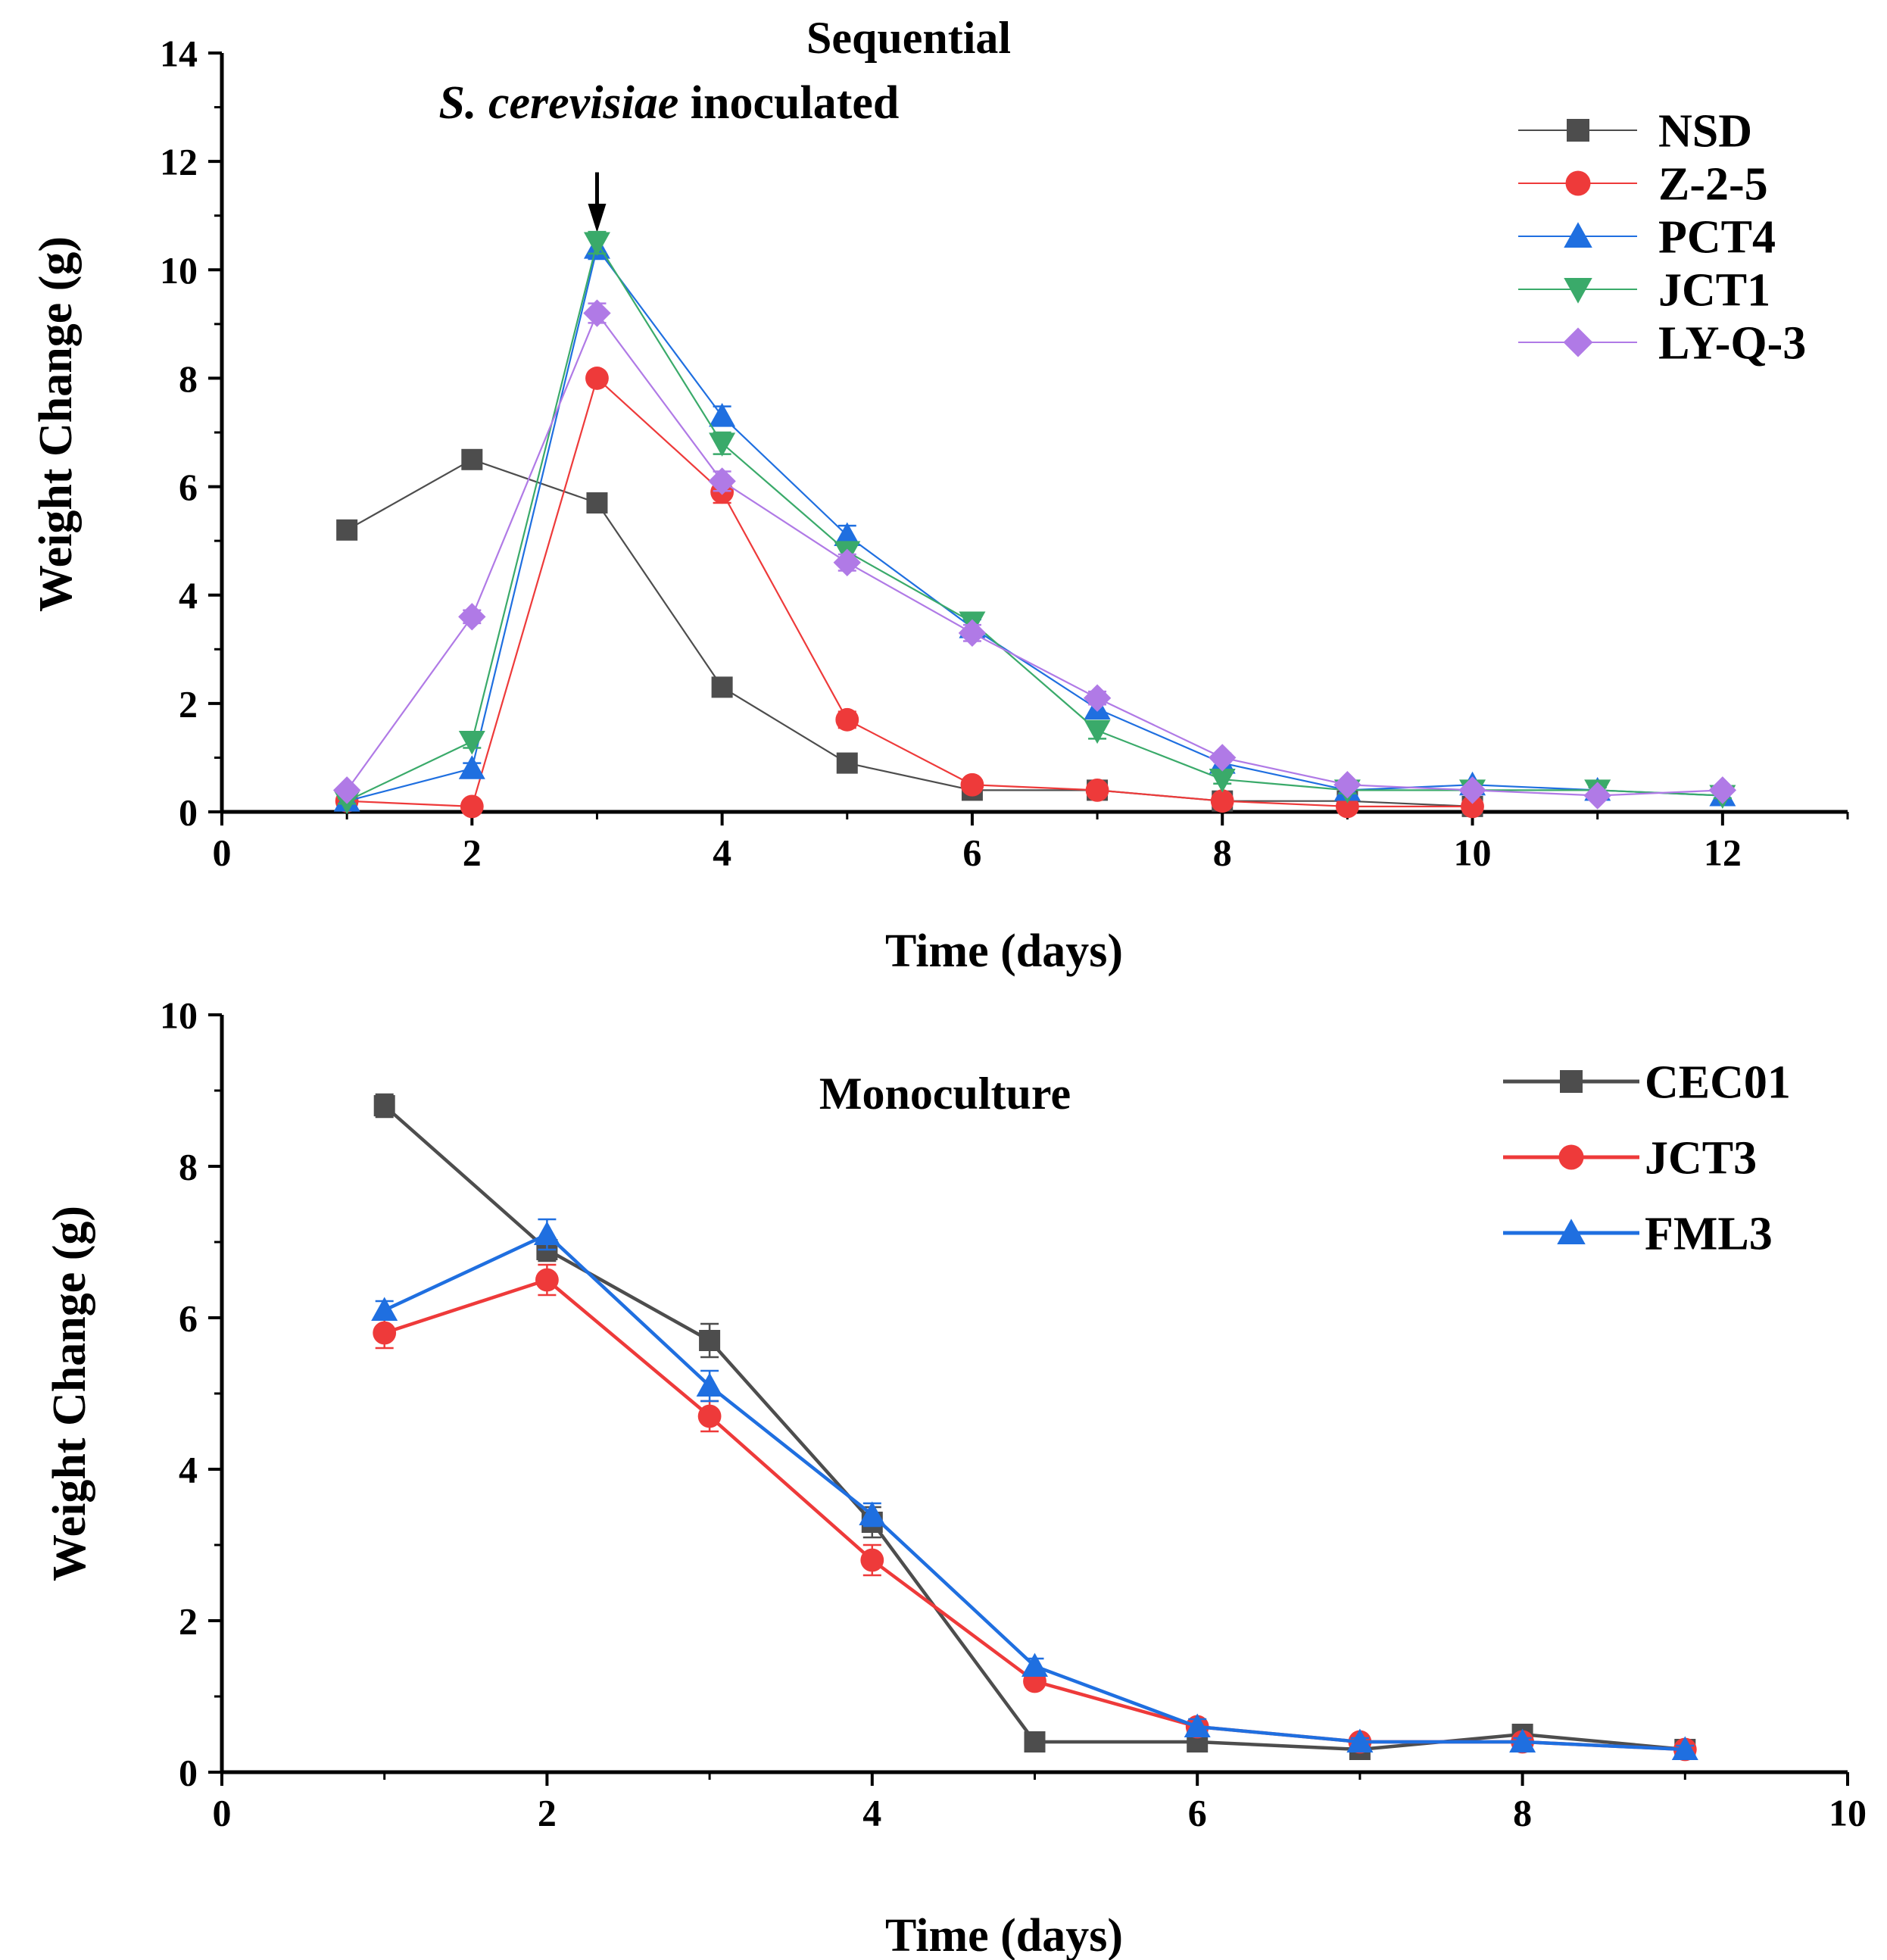  What do you see at coordinates (908, 38) in the screenshot?
I see `chart-title: Sequential` at bounding box center [908, 38].